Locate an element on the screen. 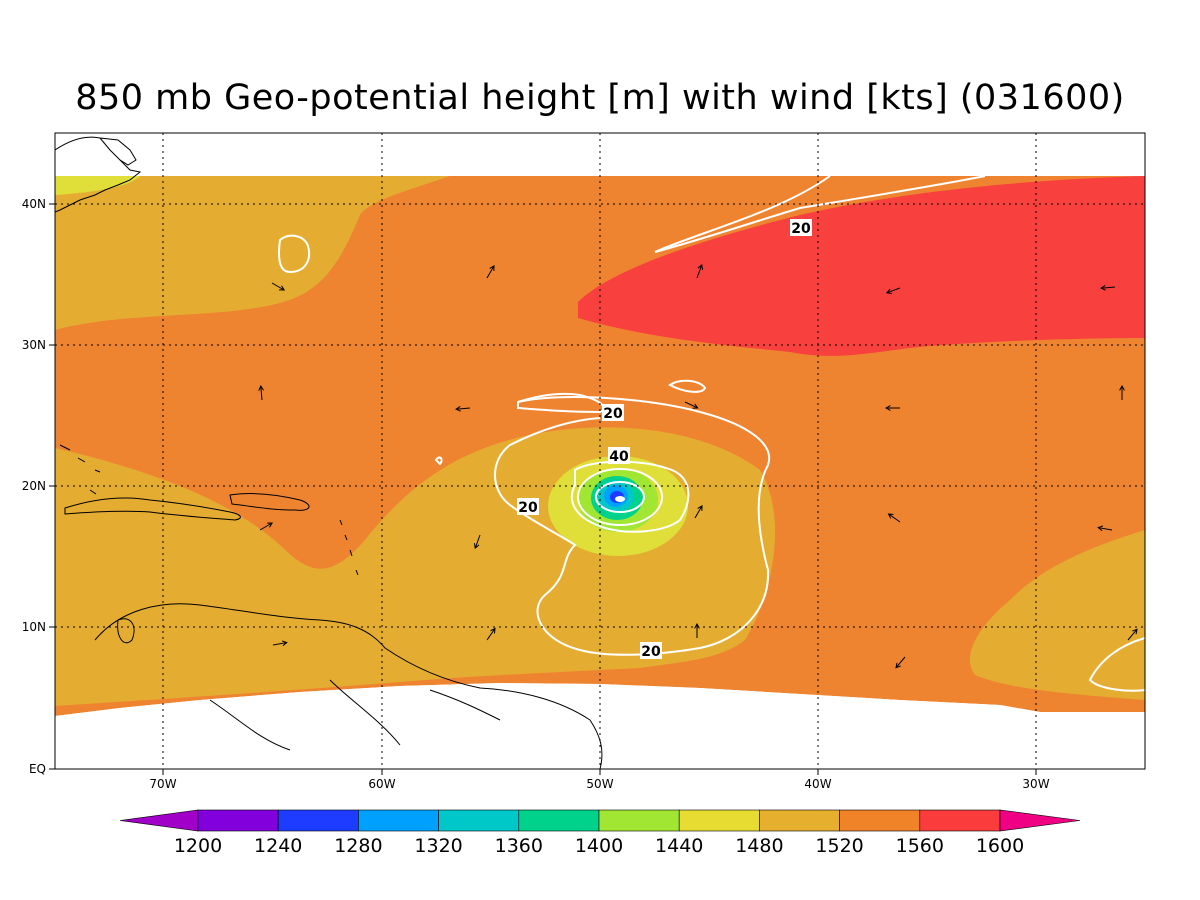 The width and height of the screenshot is (1200, 900). contour-20-nw-loop is located at coordinates (294, 254).